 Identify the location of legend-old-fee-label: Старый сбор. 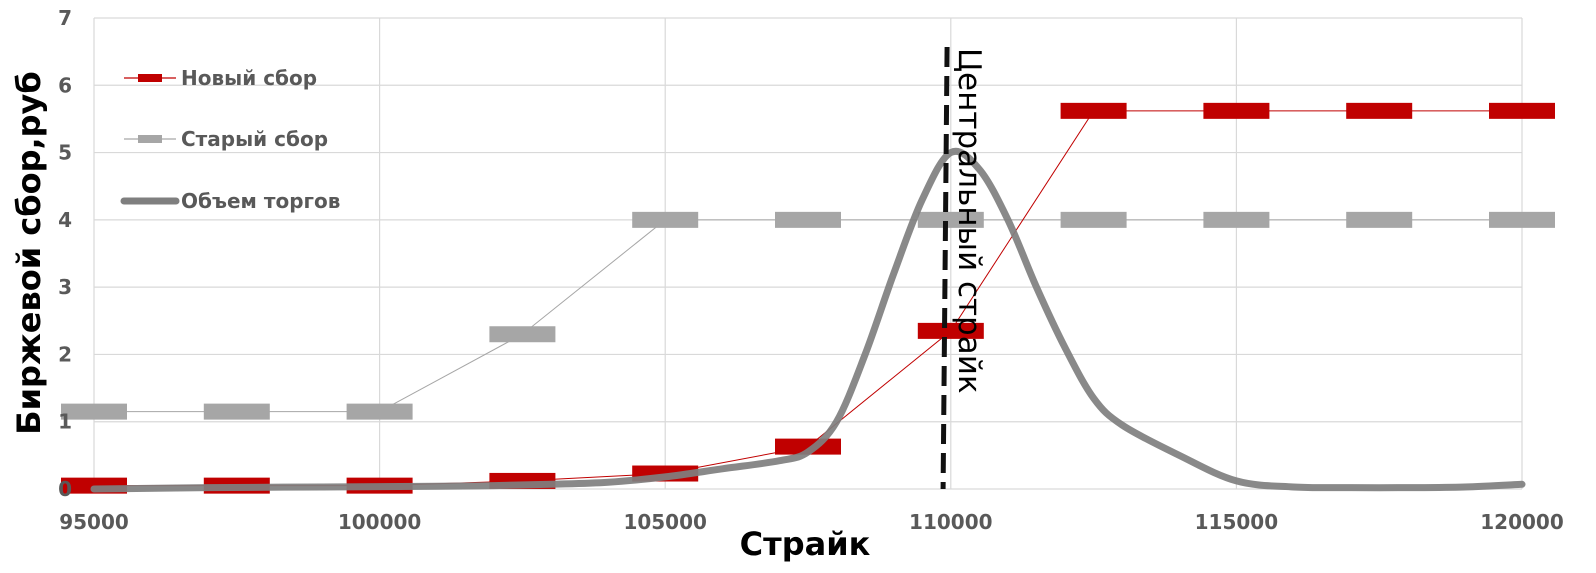
(254, 139).